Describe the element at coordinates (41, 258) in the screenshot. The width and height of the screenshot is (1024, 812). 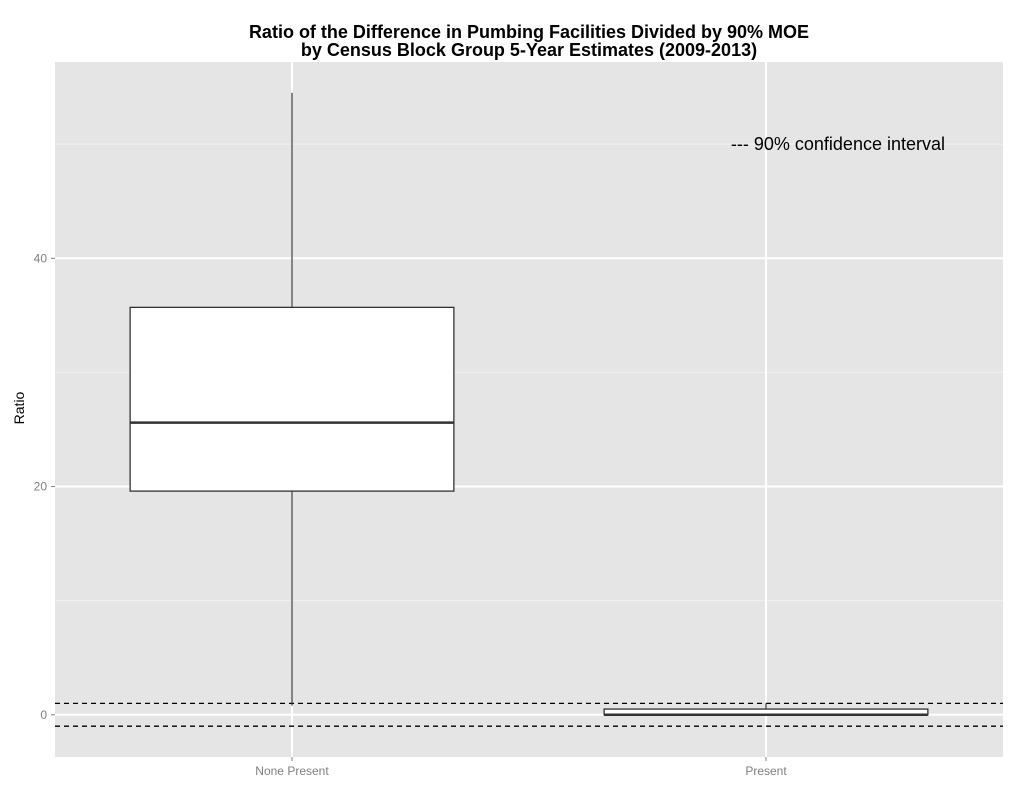
I see `y-tick-label: 40` at that location.